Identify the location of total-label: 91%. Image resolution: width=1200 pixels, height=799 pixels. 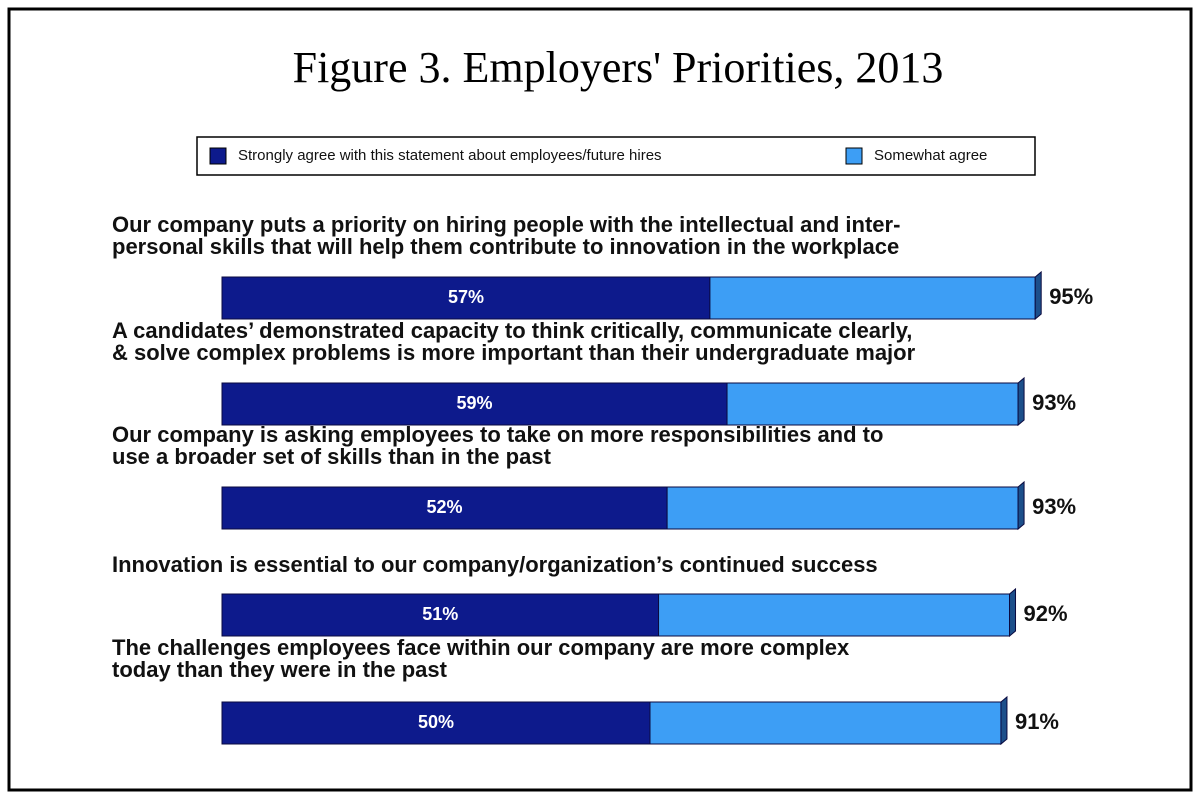
(1037, 721).